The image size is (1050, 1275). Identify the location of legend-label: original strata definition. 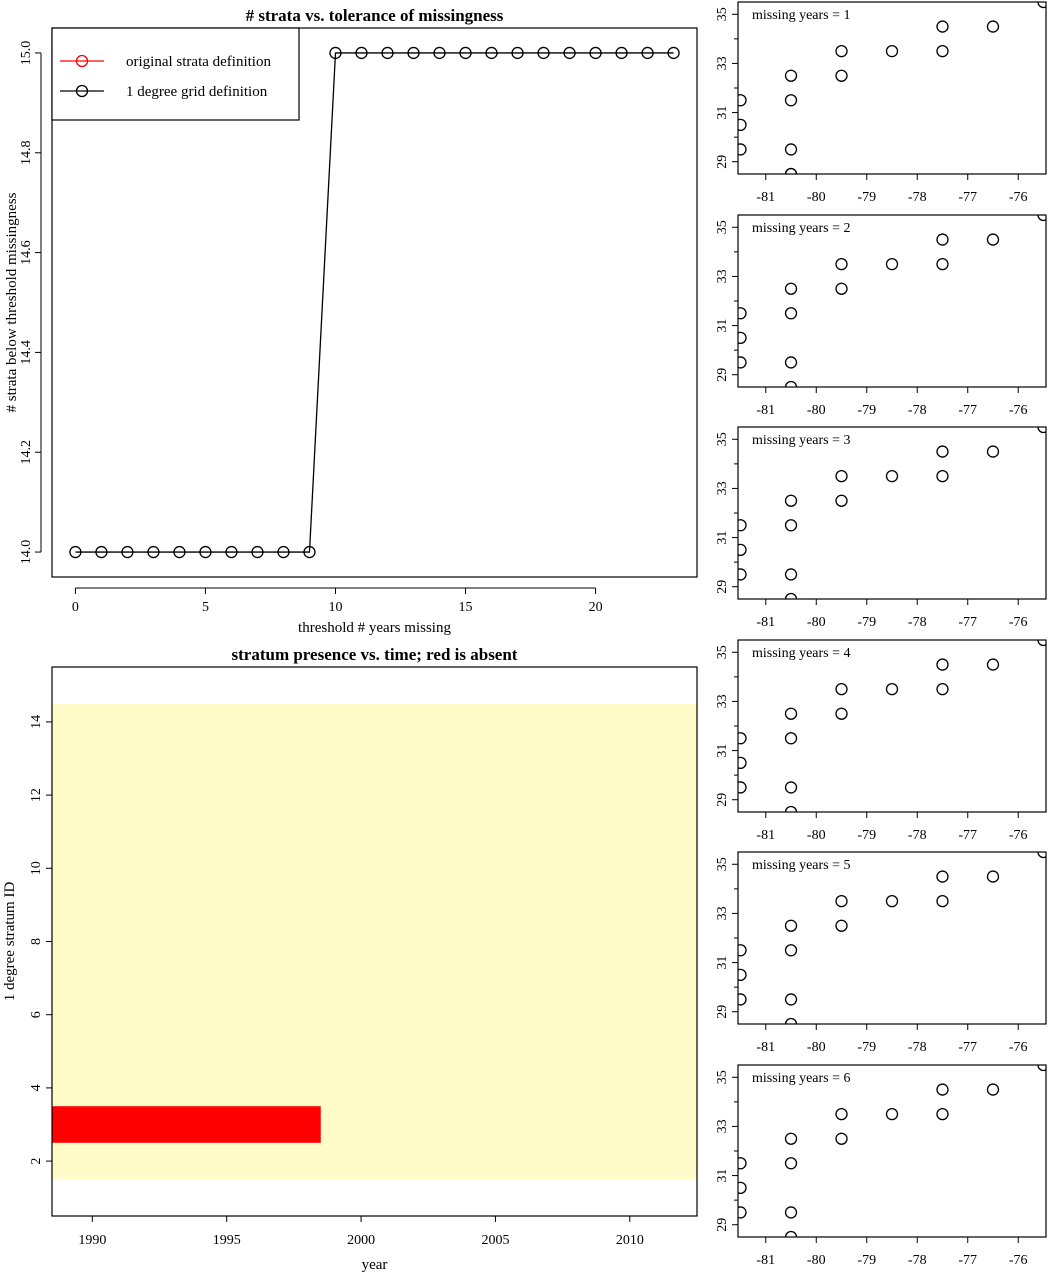
(198, 62).